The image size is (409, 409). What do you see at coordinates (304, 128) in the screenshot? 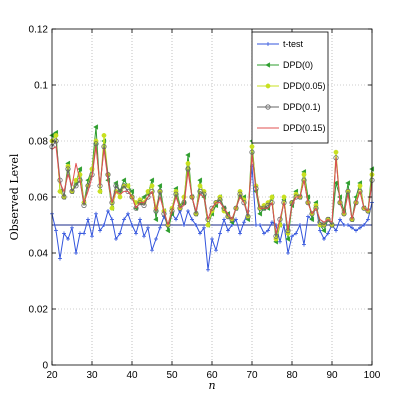
I see `legend-label: DPD(0.15)` at bounding box center [304, 128].